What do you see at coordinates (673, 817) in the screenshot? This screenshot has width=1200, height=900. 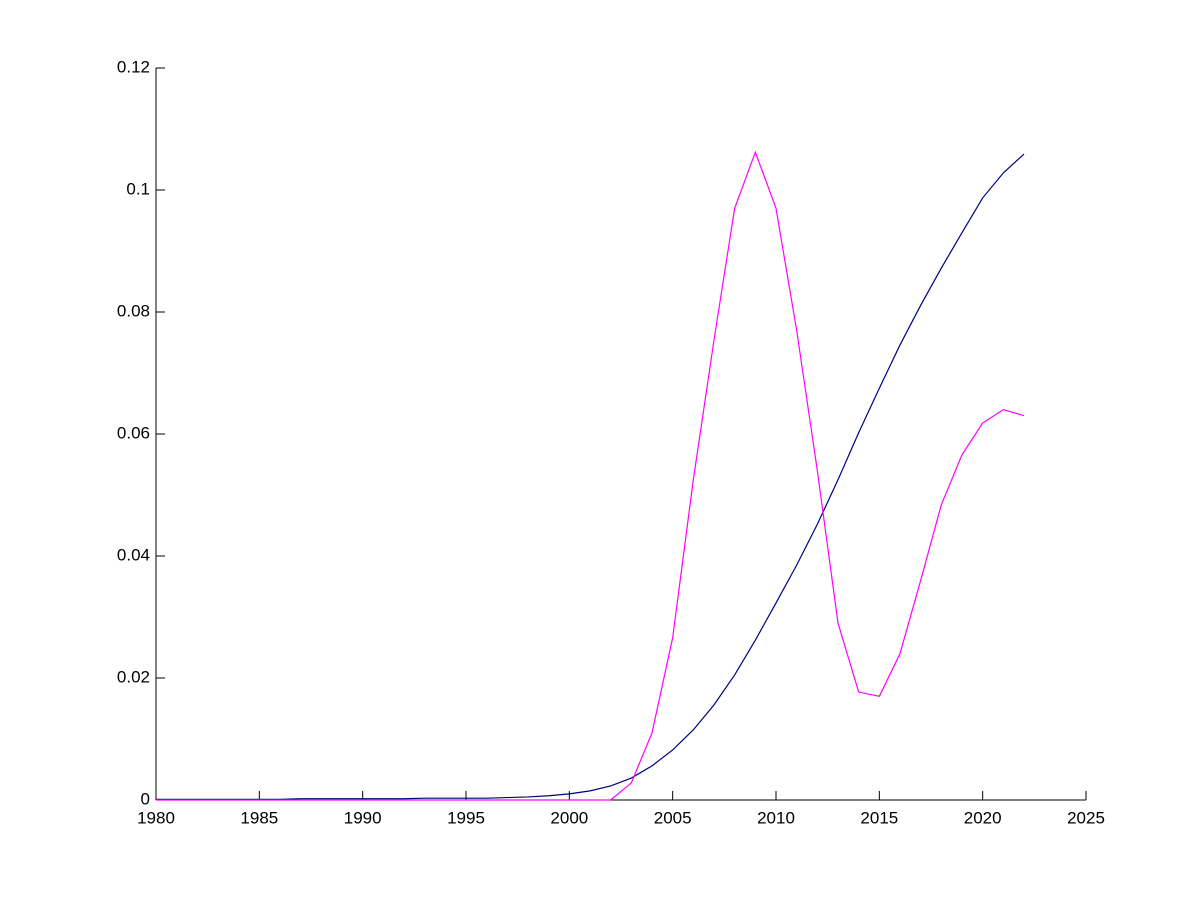 I see `x-tick-label: 2005` at bounding box center [673, 817].